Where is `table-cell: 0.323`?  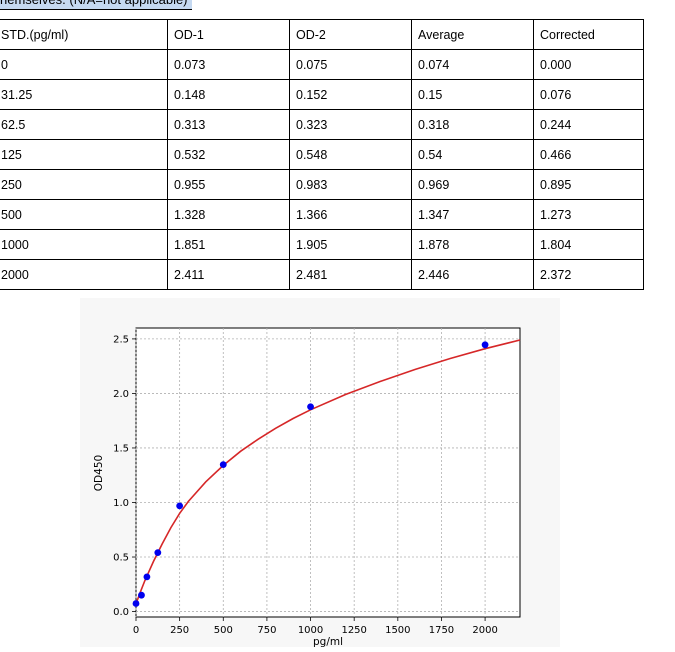
table-cell: 0.323 is located at coordinates (350, 124).